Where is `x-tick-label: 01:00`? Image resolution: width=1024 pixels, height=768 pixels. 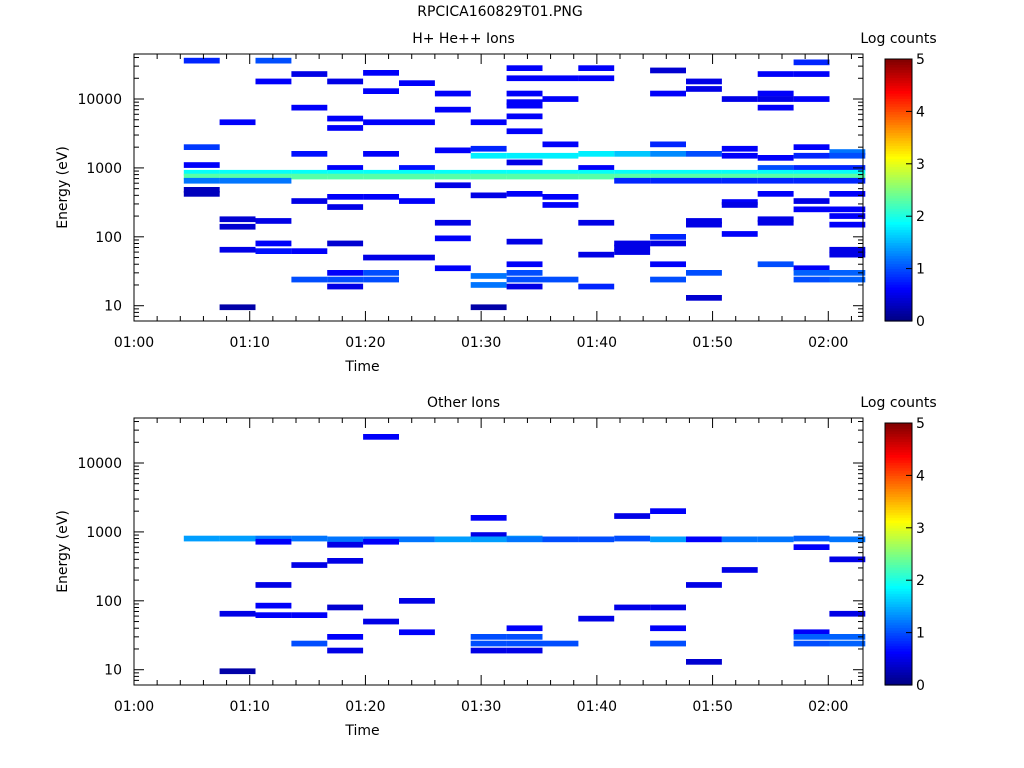 x-tick-label: 01:00 is located at coordinates (134, 707).